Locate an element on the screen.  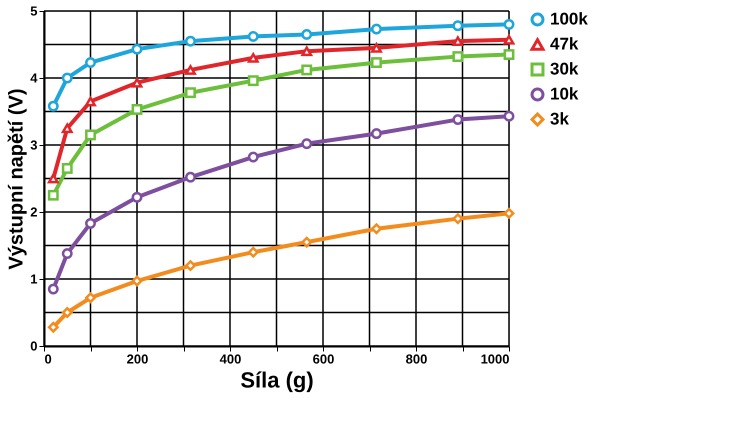
x-tick-label: 1000 is located at coordinates (495, 359).